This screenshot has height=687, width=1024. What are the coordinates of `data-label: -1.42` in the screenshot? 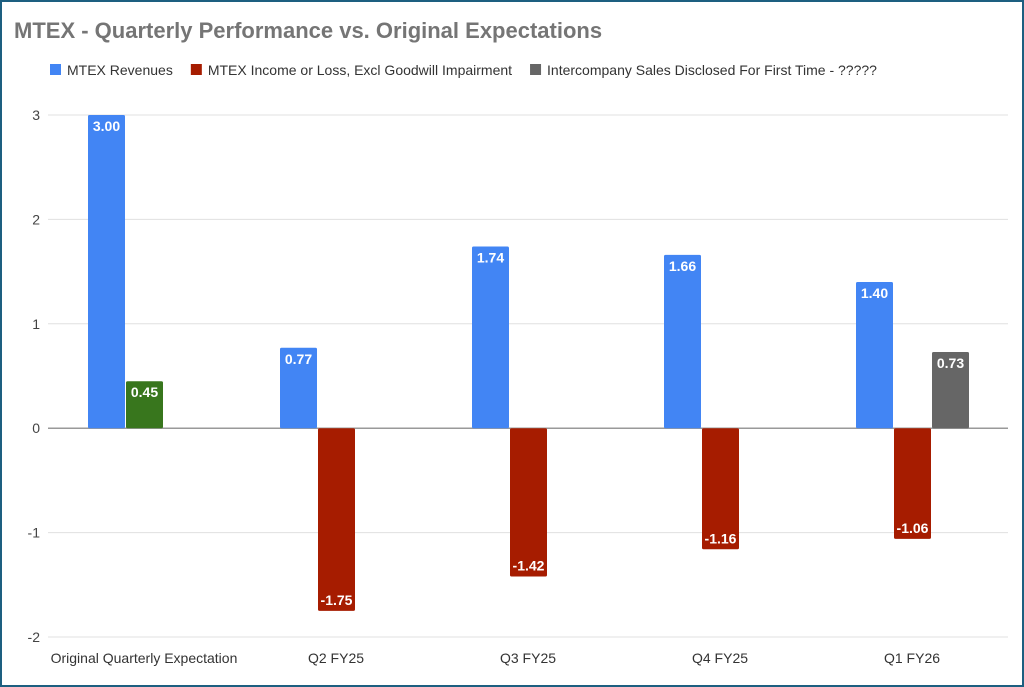 It's located at (529, 565).